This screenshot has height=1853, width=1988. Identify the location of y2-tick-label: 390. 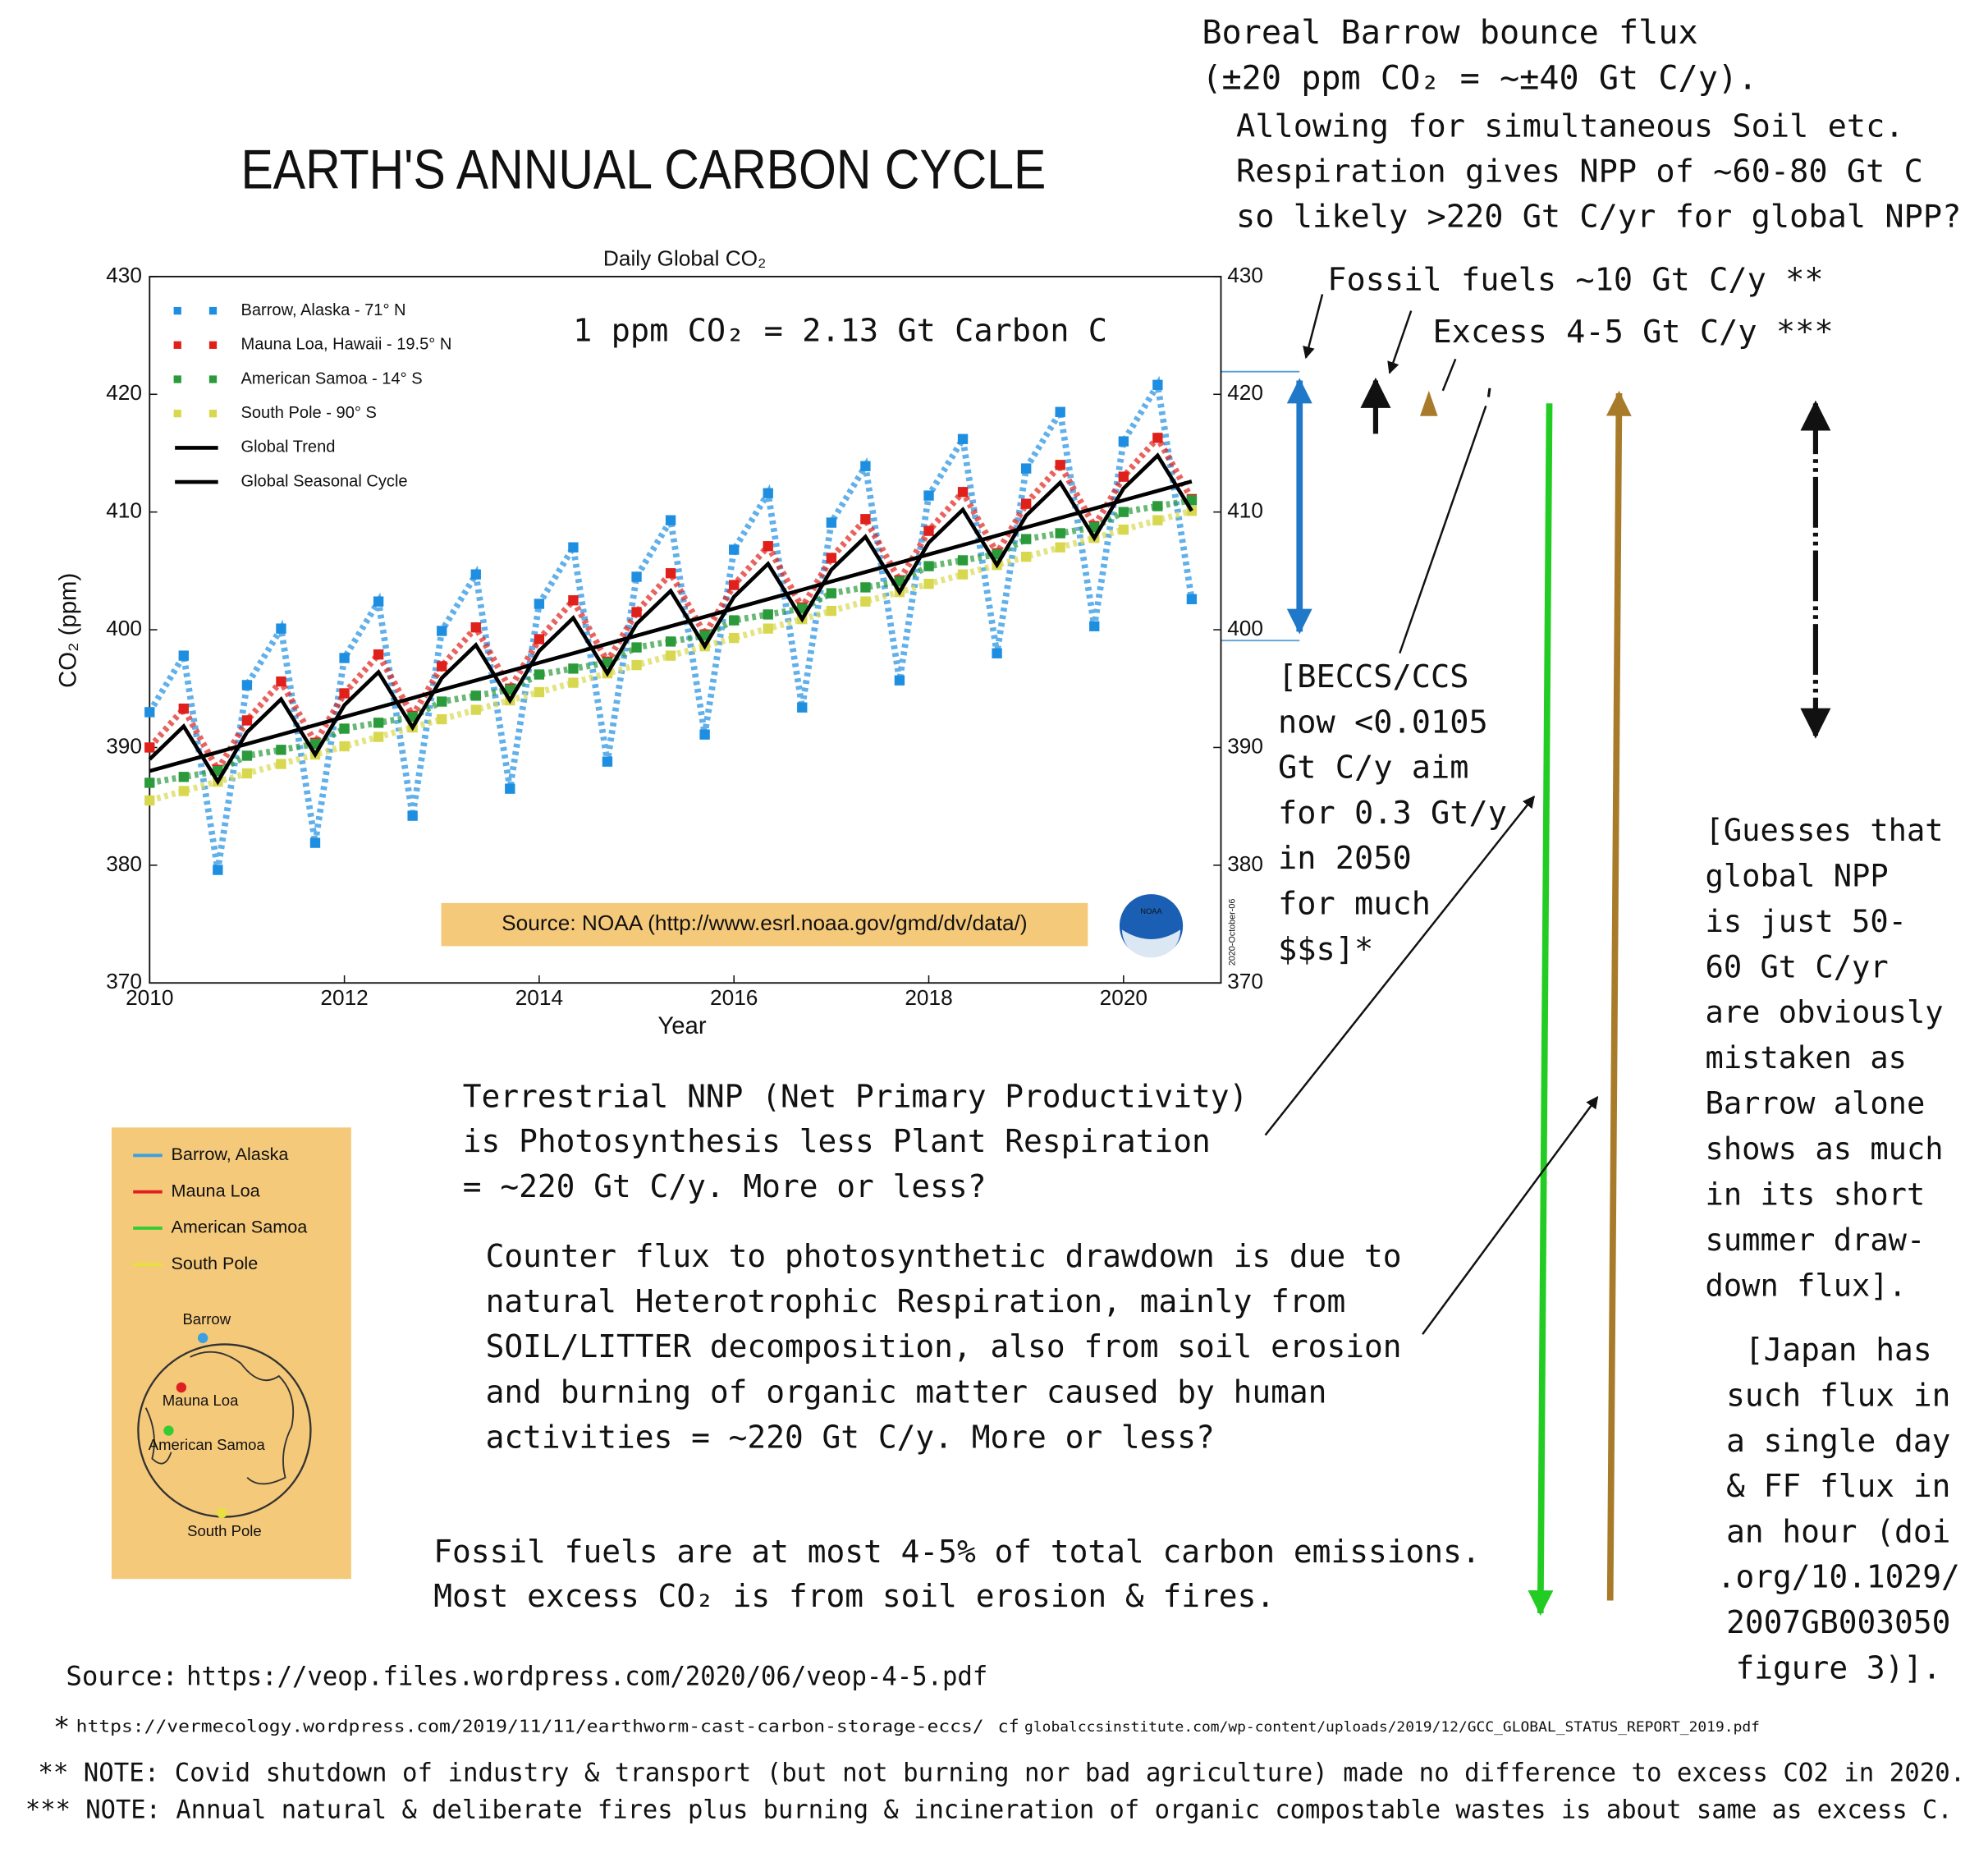
(1245, 745).